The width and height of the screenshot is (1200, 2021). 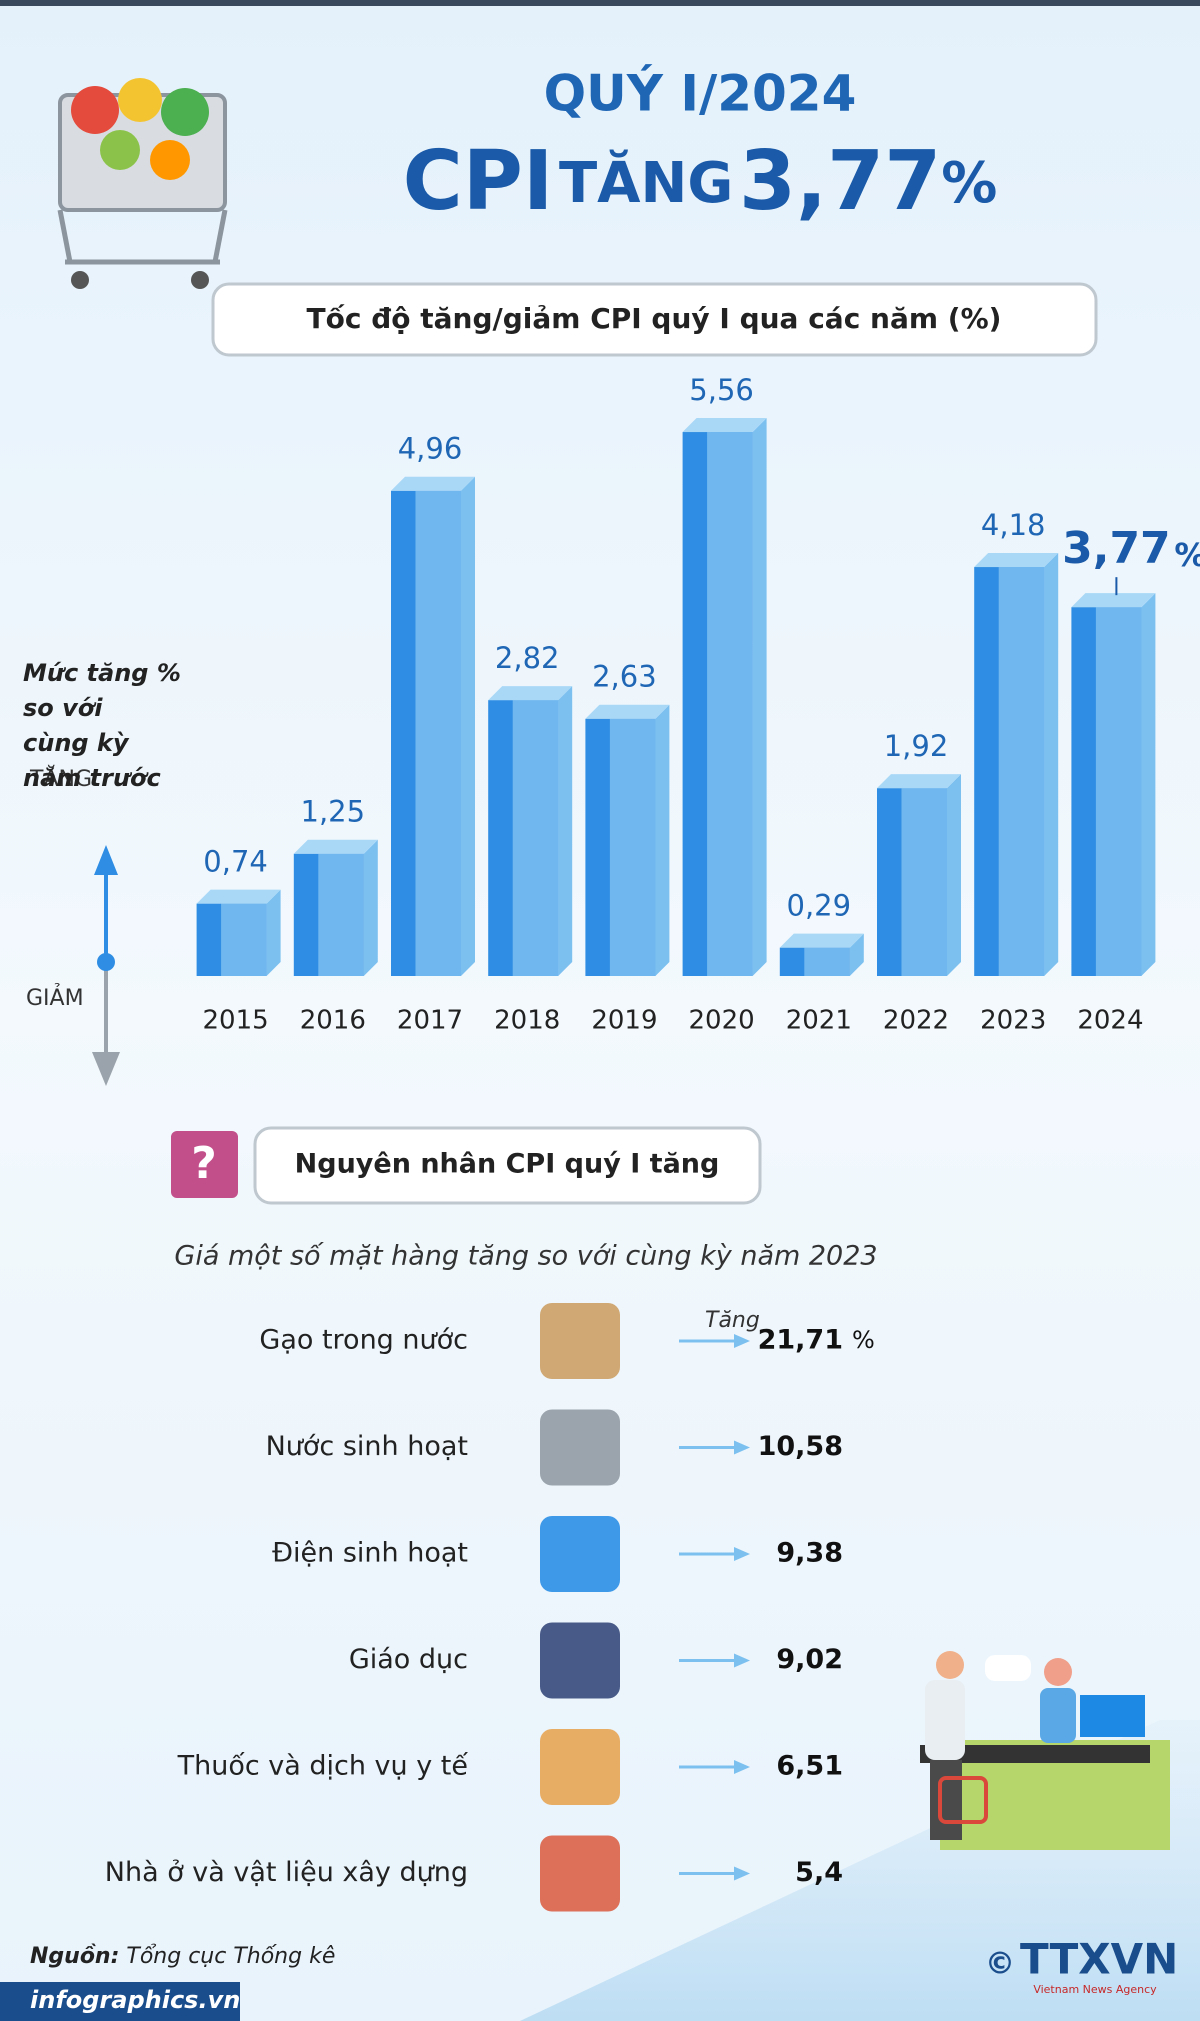 I want to click on up-label: TĂNG, so click(x=60, y=778).